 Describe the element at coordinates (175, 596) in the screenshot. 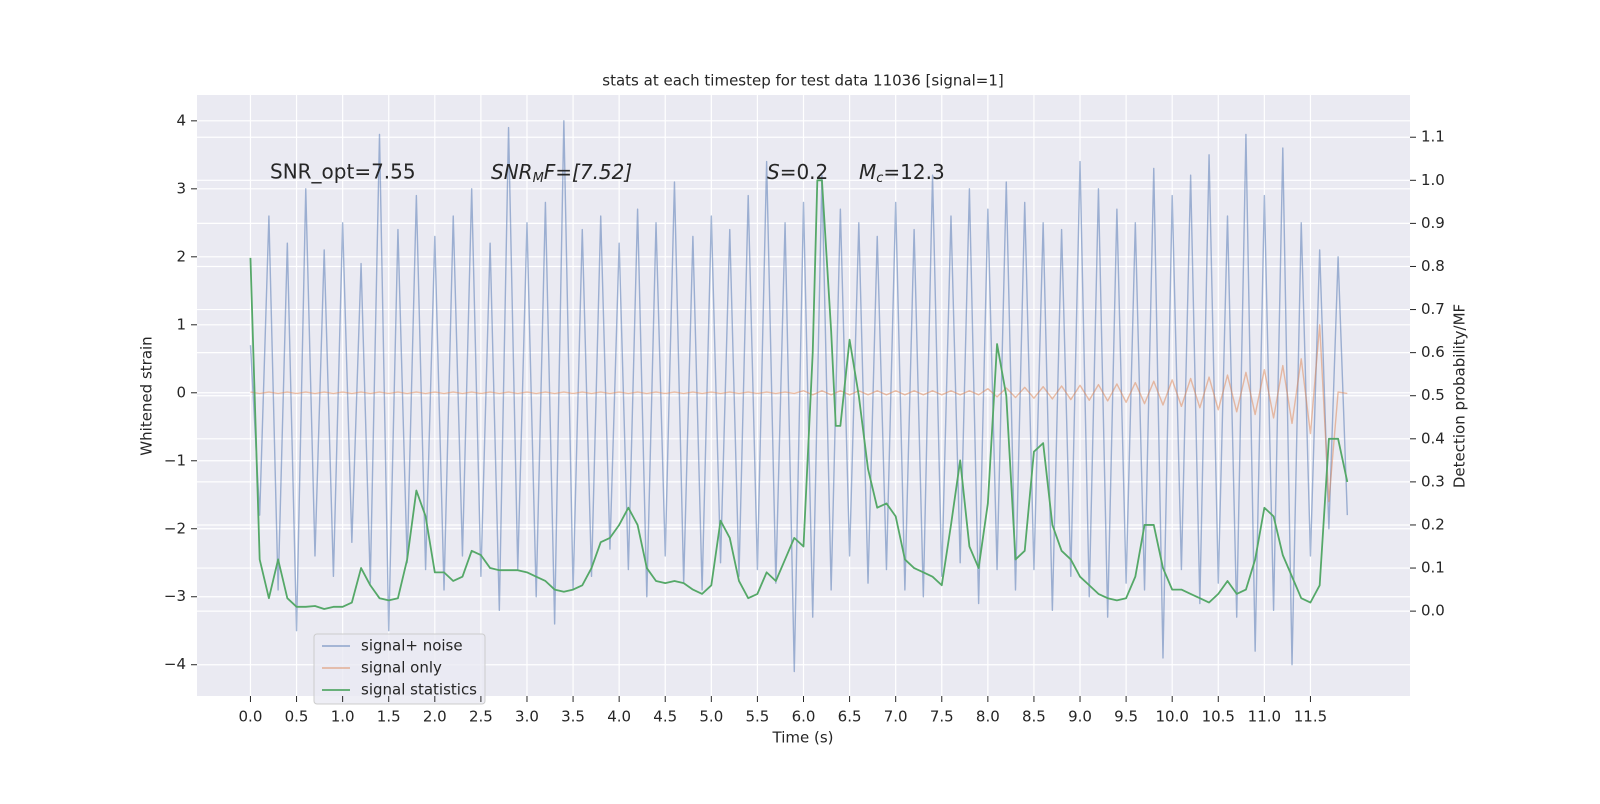

I see `y-tick-label: −3` at that location.